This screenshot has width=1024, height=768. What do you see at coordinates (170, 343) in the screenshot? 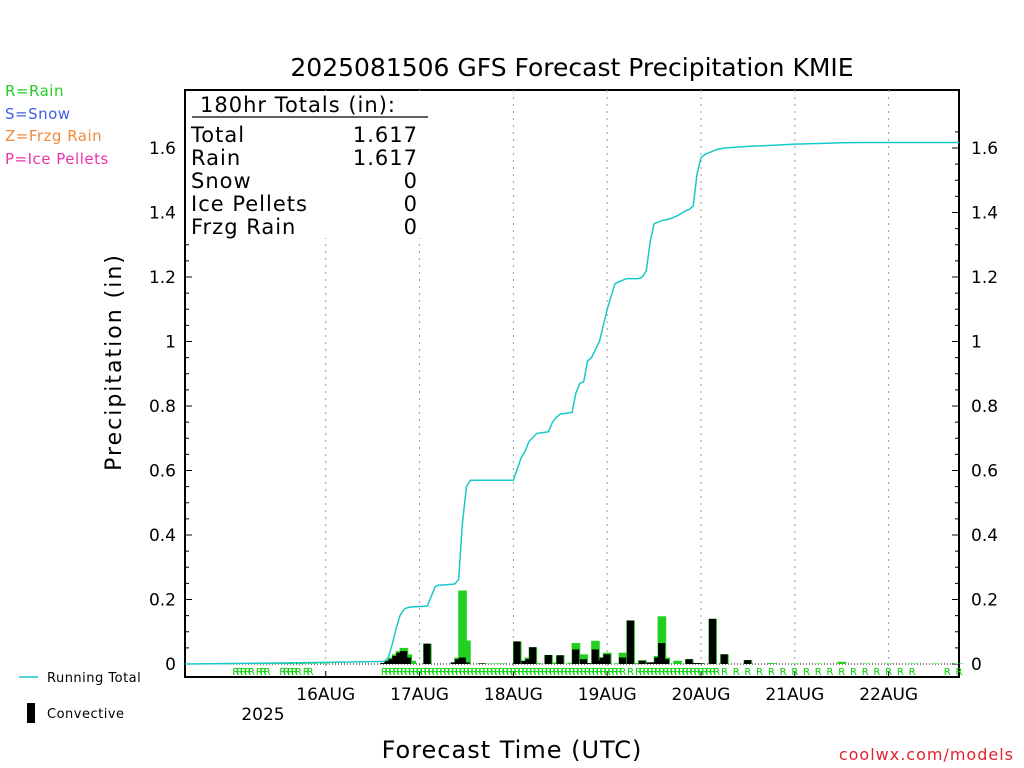
I see `y-tick-label-left: 1` at bounding box center [170, 343].